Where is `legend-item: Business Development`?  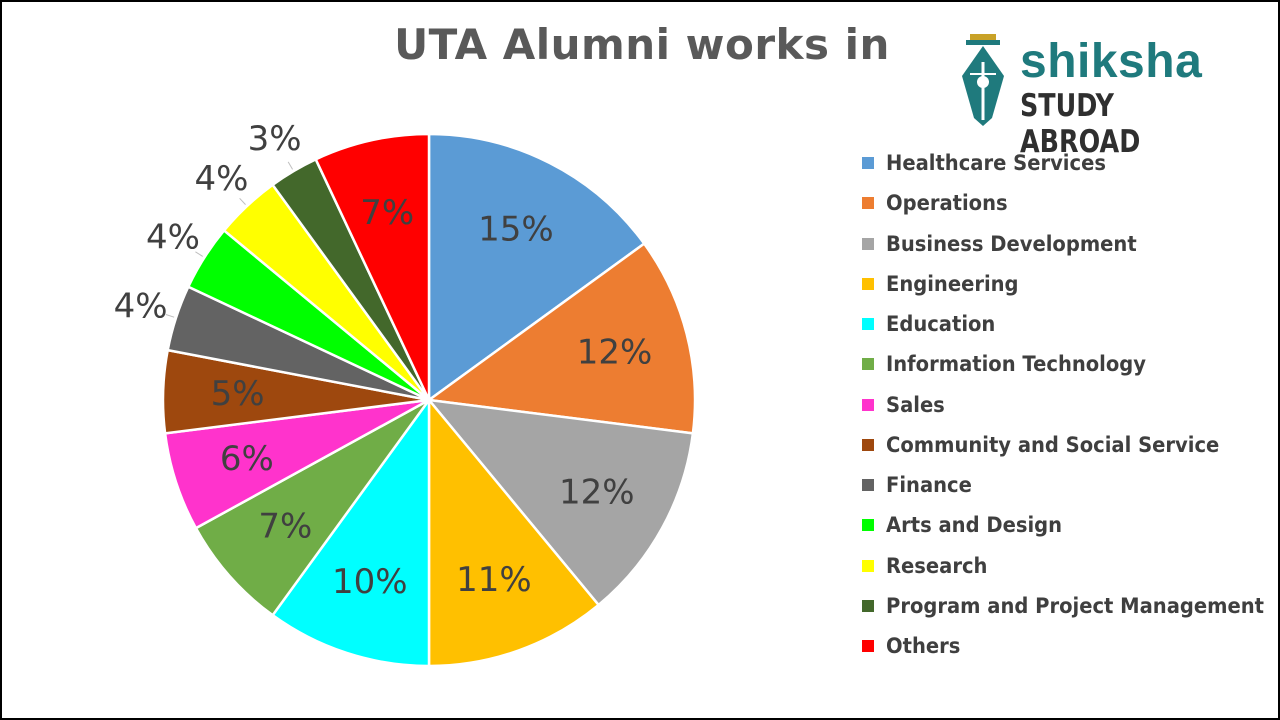
legend-item: Business Development is located at coordinates (1071, 244).